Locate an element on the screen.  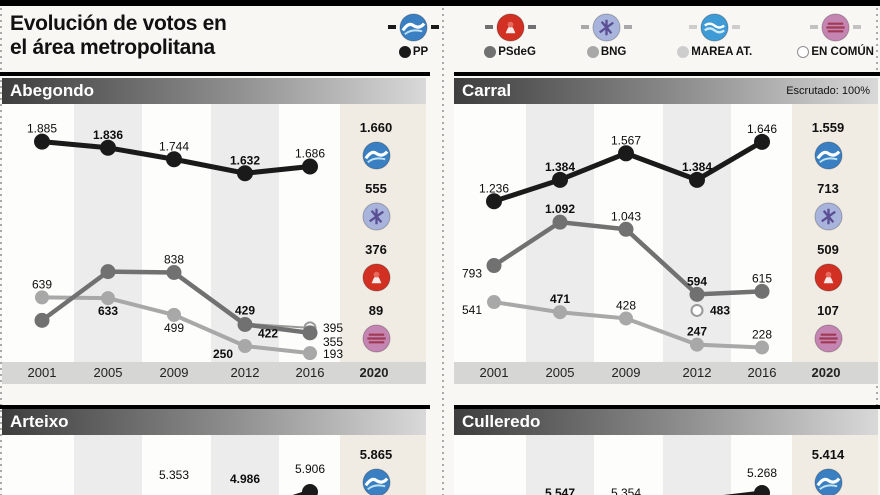
pp-value-label: 5.547 is located at coordinates (560, 490).